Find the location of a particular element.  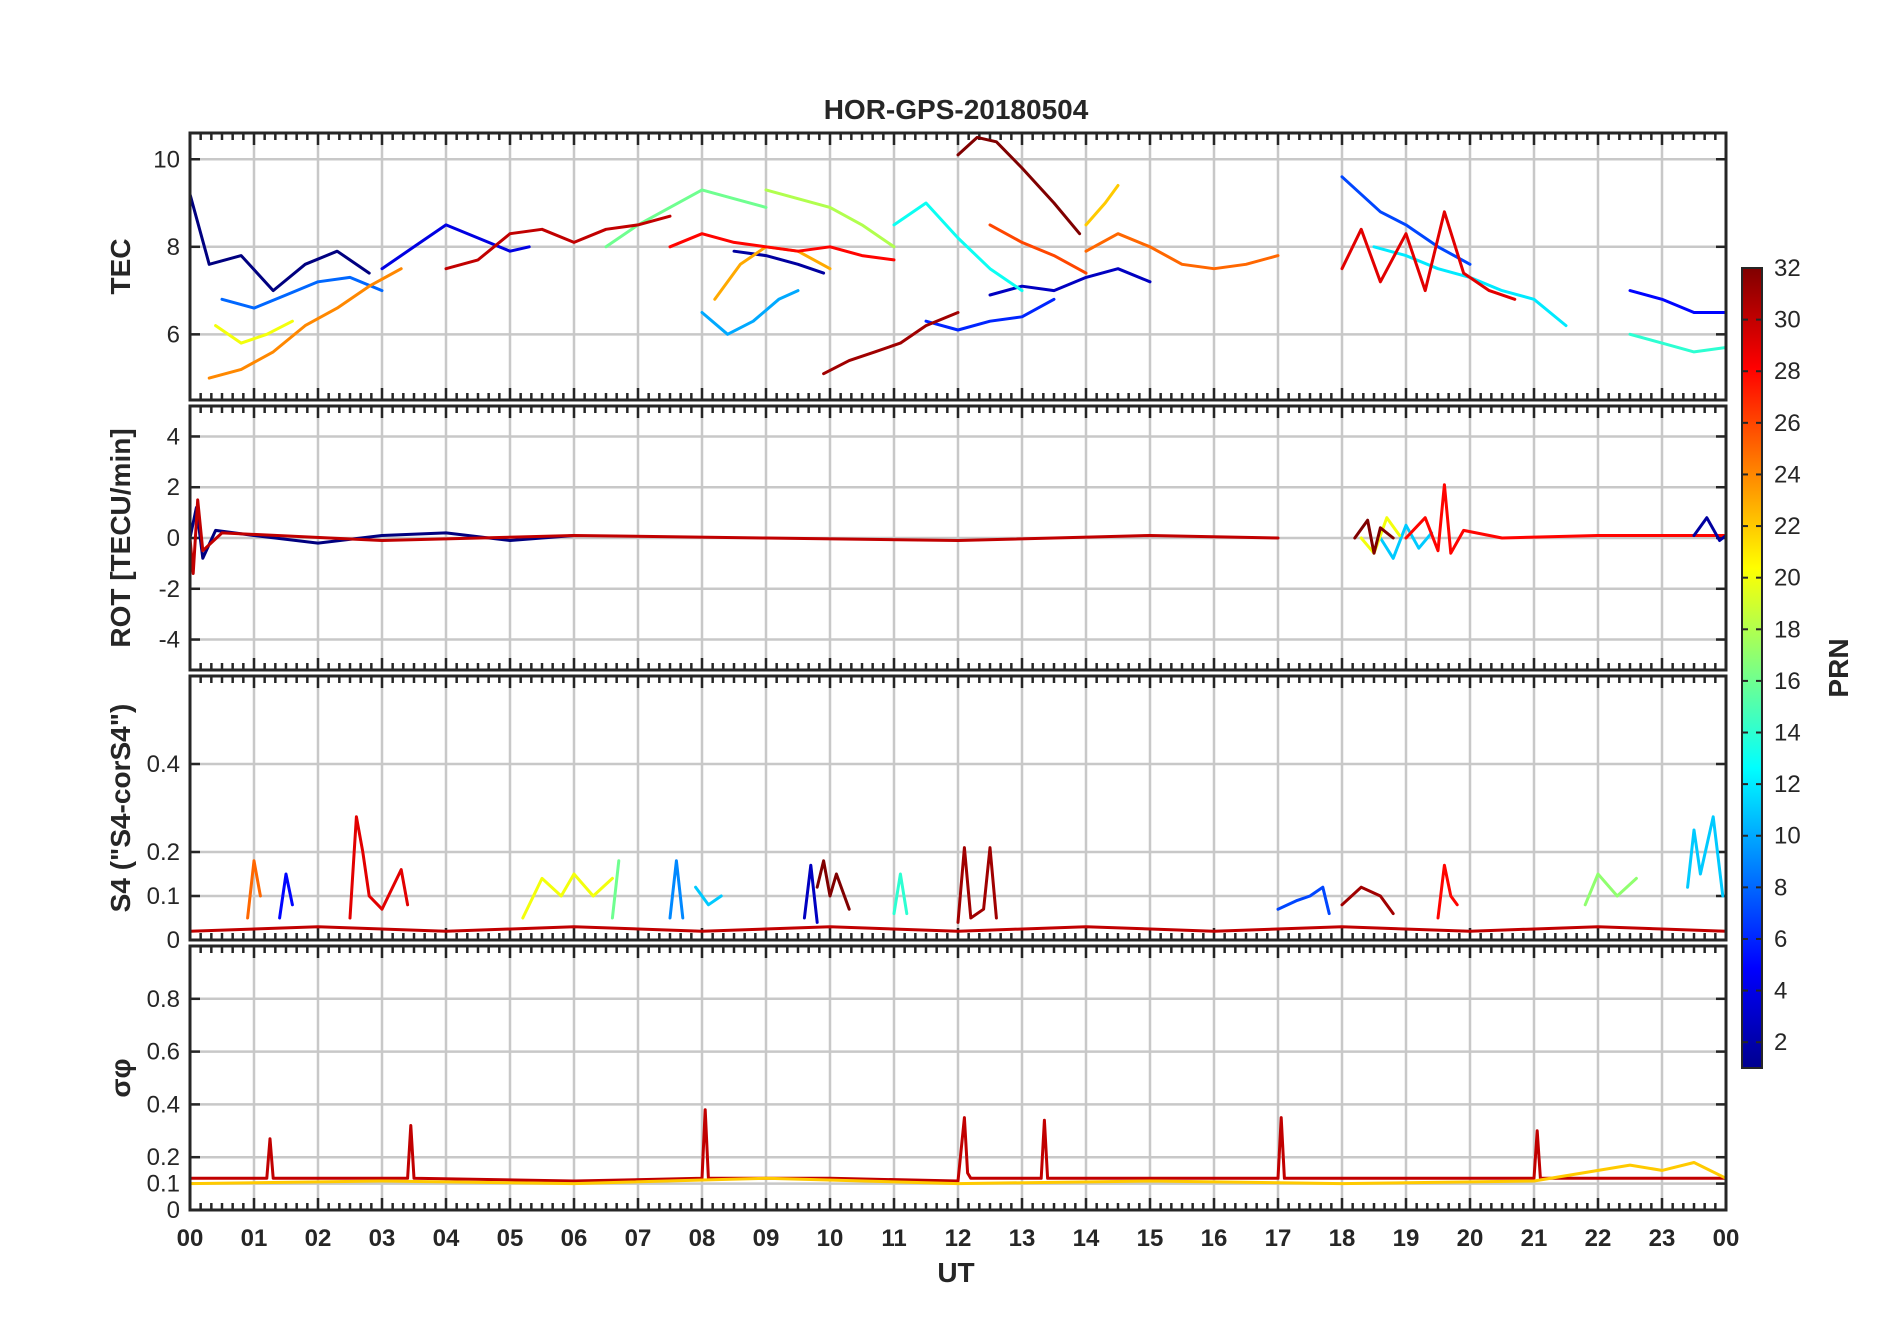

y-axis-label-rot: ROT [TECU/min] is located at coordinates (120, 537).